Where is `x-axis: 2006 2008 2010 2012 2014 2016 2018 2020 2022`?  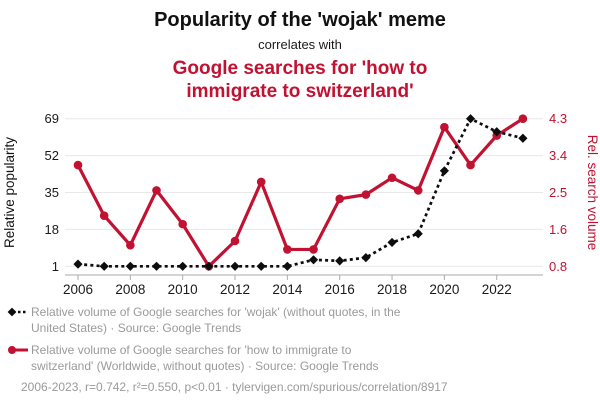
x-axis: 2006 2008 2010 2012 2014 2016 2018 2020 2022 is located at coordinates (303, 285).